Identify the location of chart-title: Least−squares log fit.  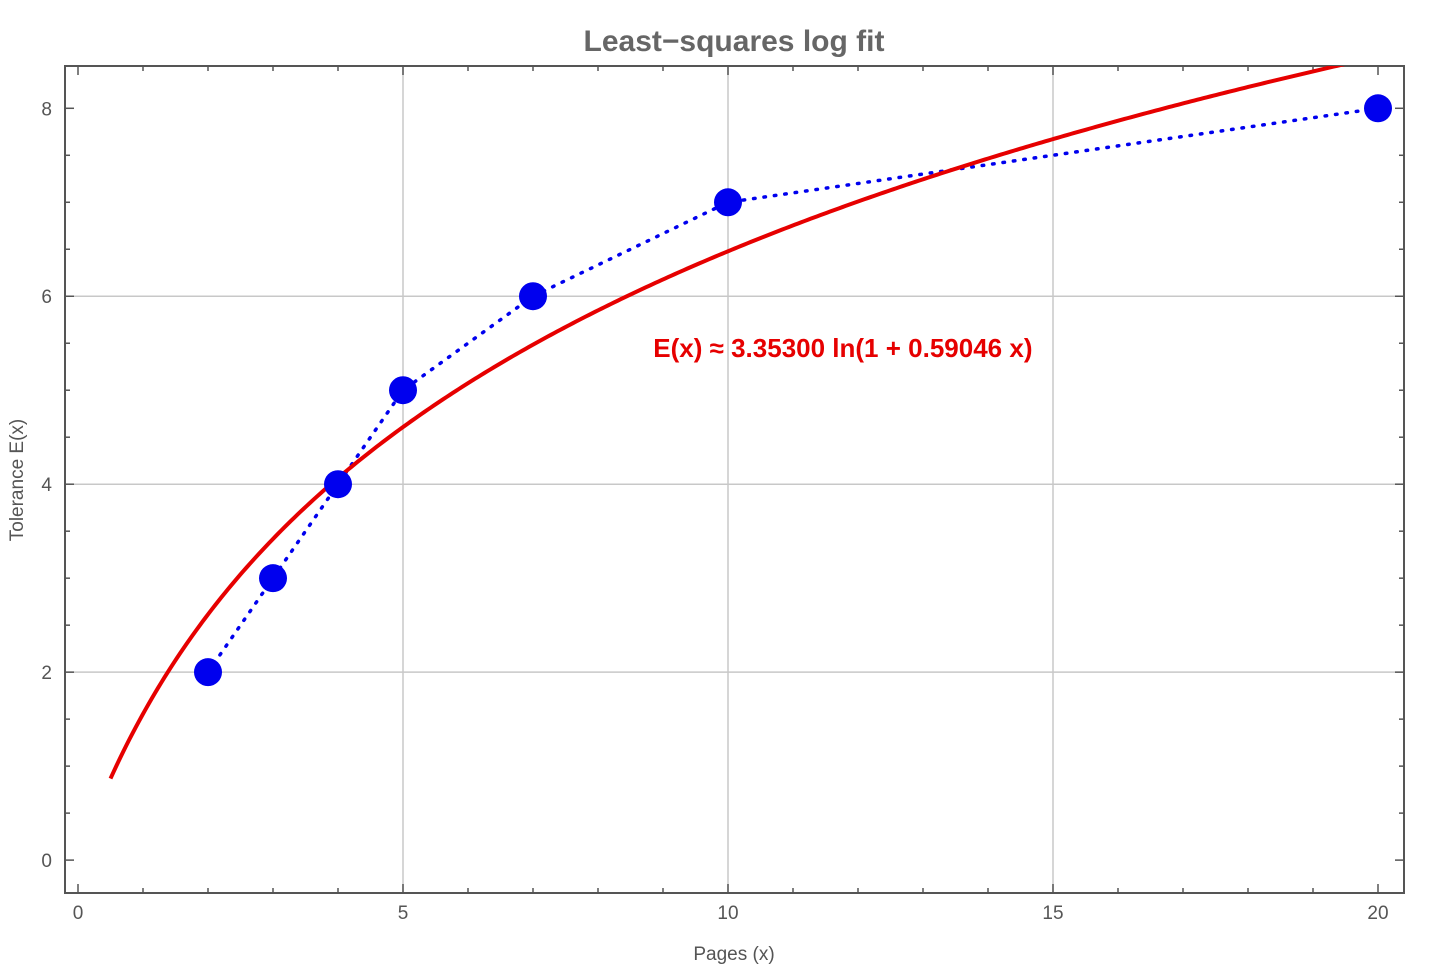
(734, 41).